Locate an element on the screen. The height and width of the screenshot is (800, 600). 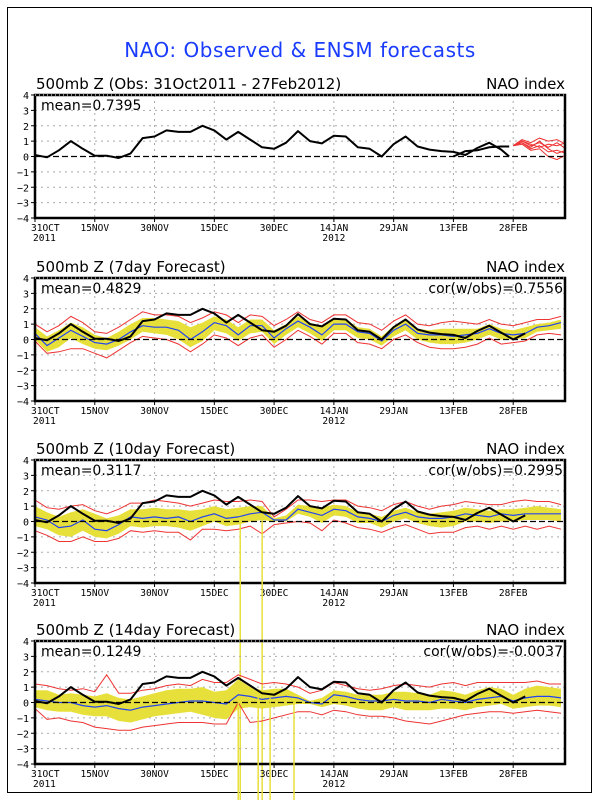
panel-title: 500mb Z (10day Forecast) is located at coordinates (135, 449).